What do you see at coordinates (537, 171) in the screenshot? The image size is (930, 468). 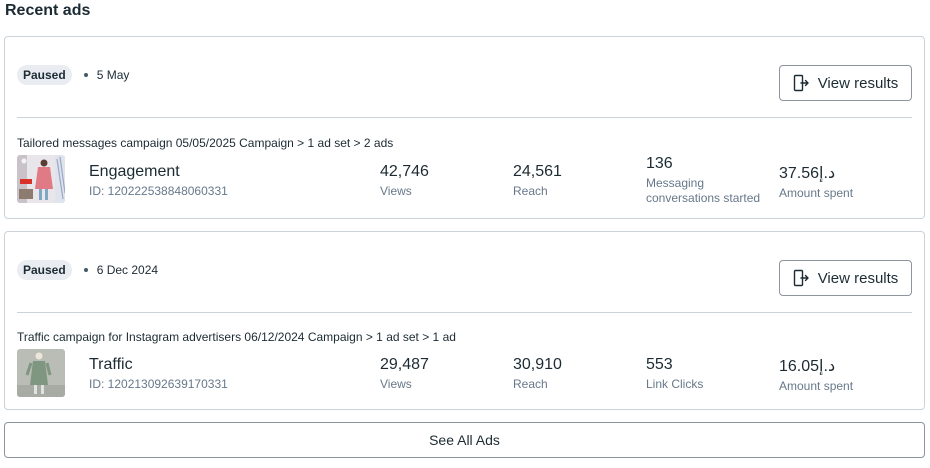 I see `metric-value: 24,561` at bounding box center [537, 171].